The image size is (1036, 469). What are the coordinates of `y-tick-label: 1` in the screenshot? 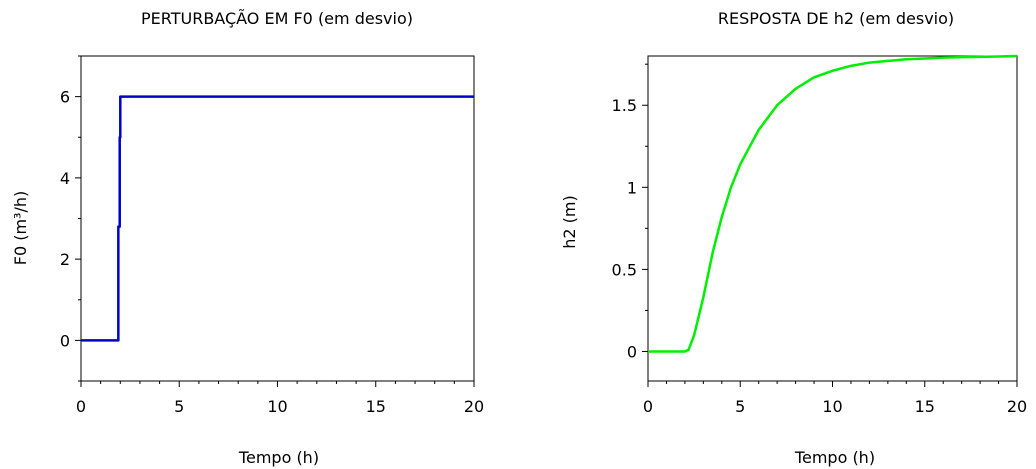 It's located at (632, 187).